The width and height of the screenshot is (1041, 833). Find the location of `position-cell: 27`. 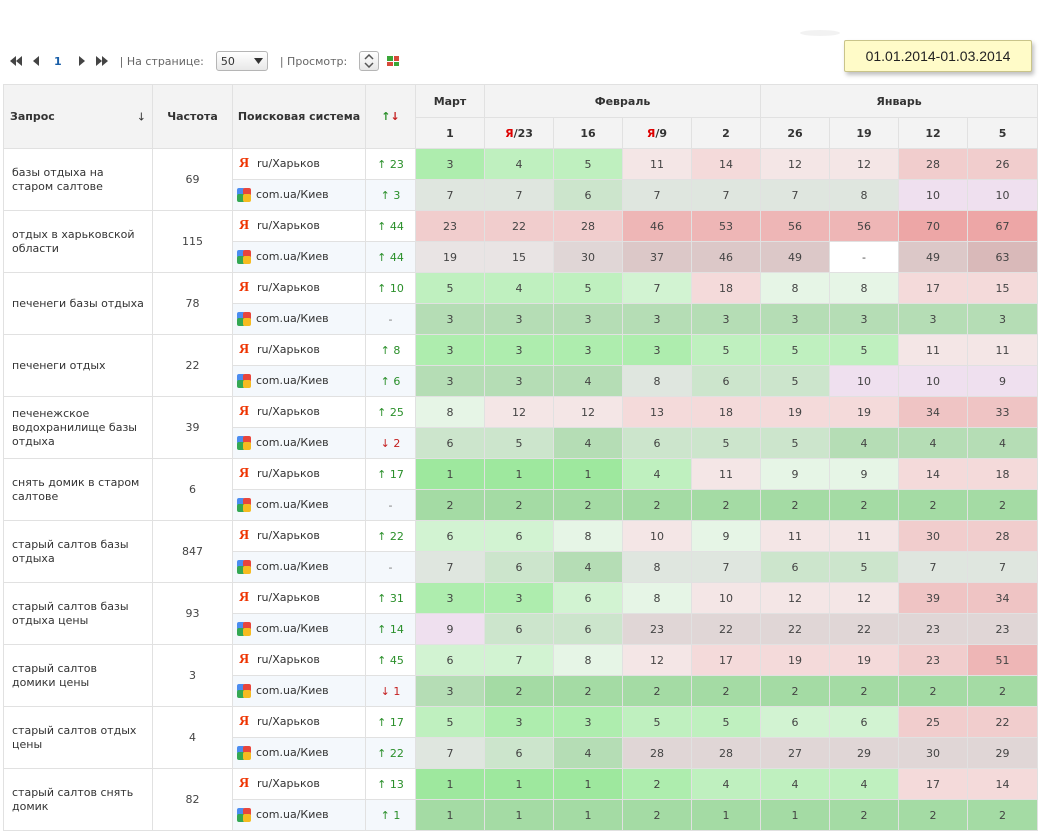

position-cell: 27 is located at coordinates (795, 753).